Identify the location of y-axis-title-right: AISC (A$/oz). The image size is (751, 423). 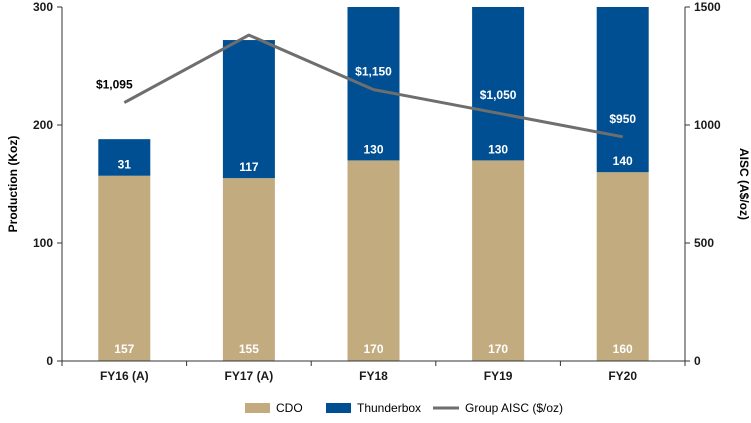
(744, 184).